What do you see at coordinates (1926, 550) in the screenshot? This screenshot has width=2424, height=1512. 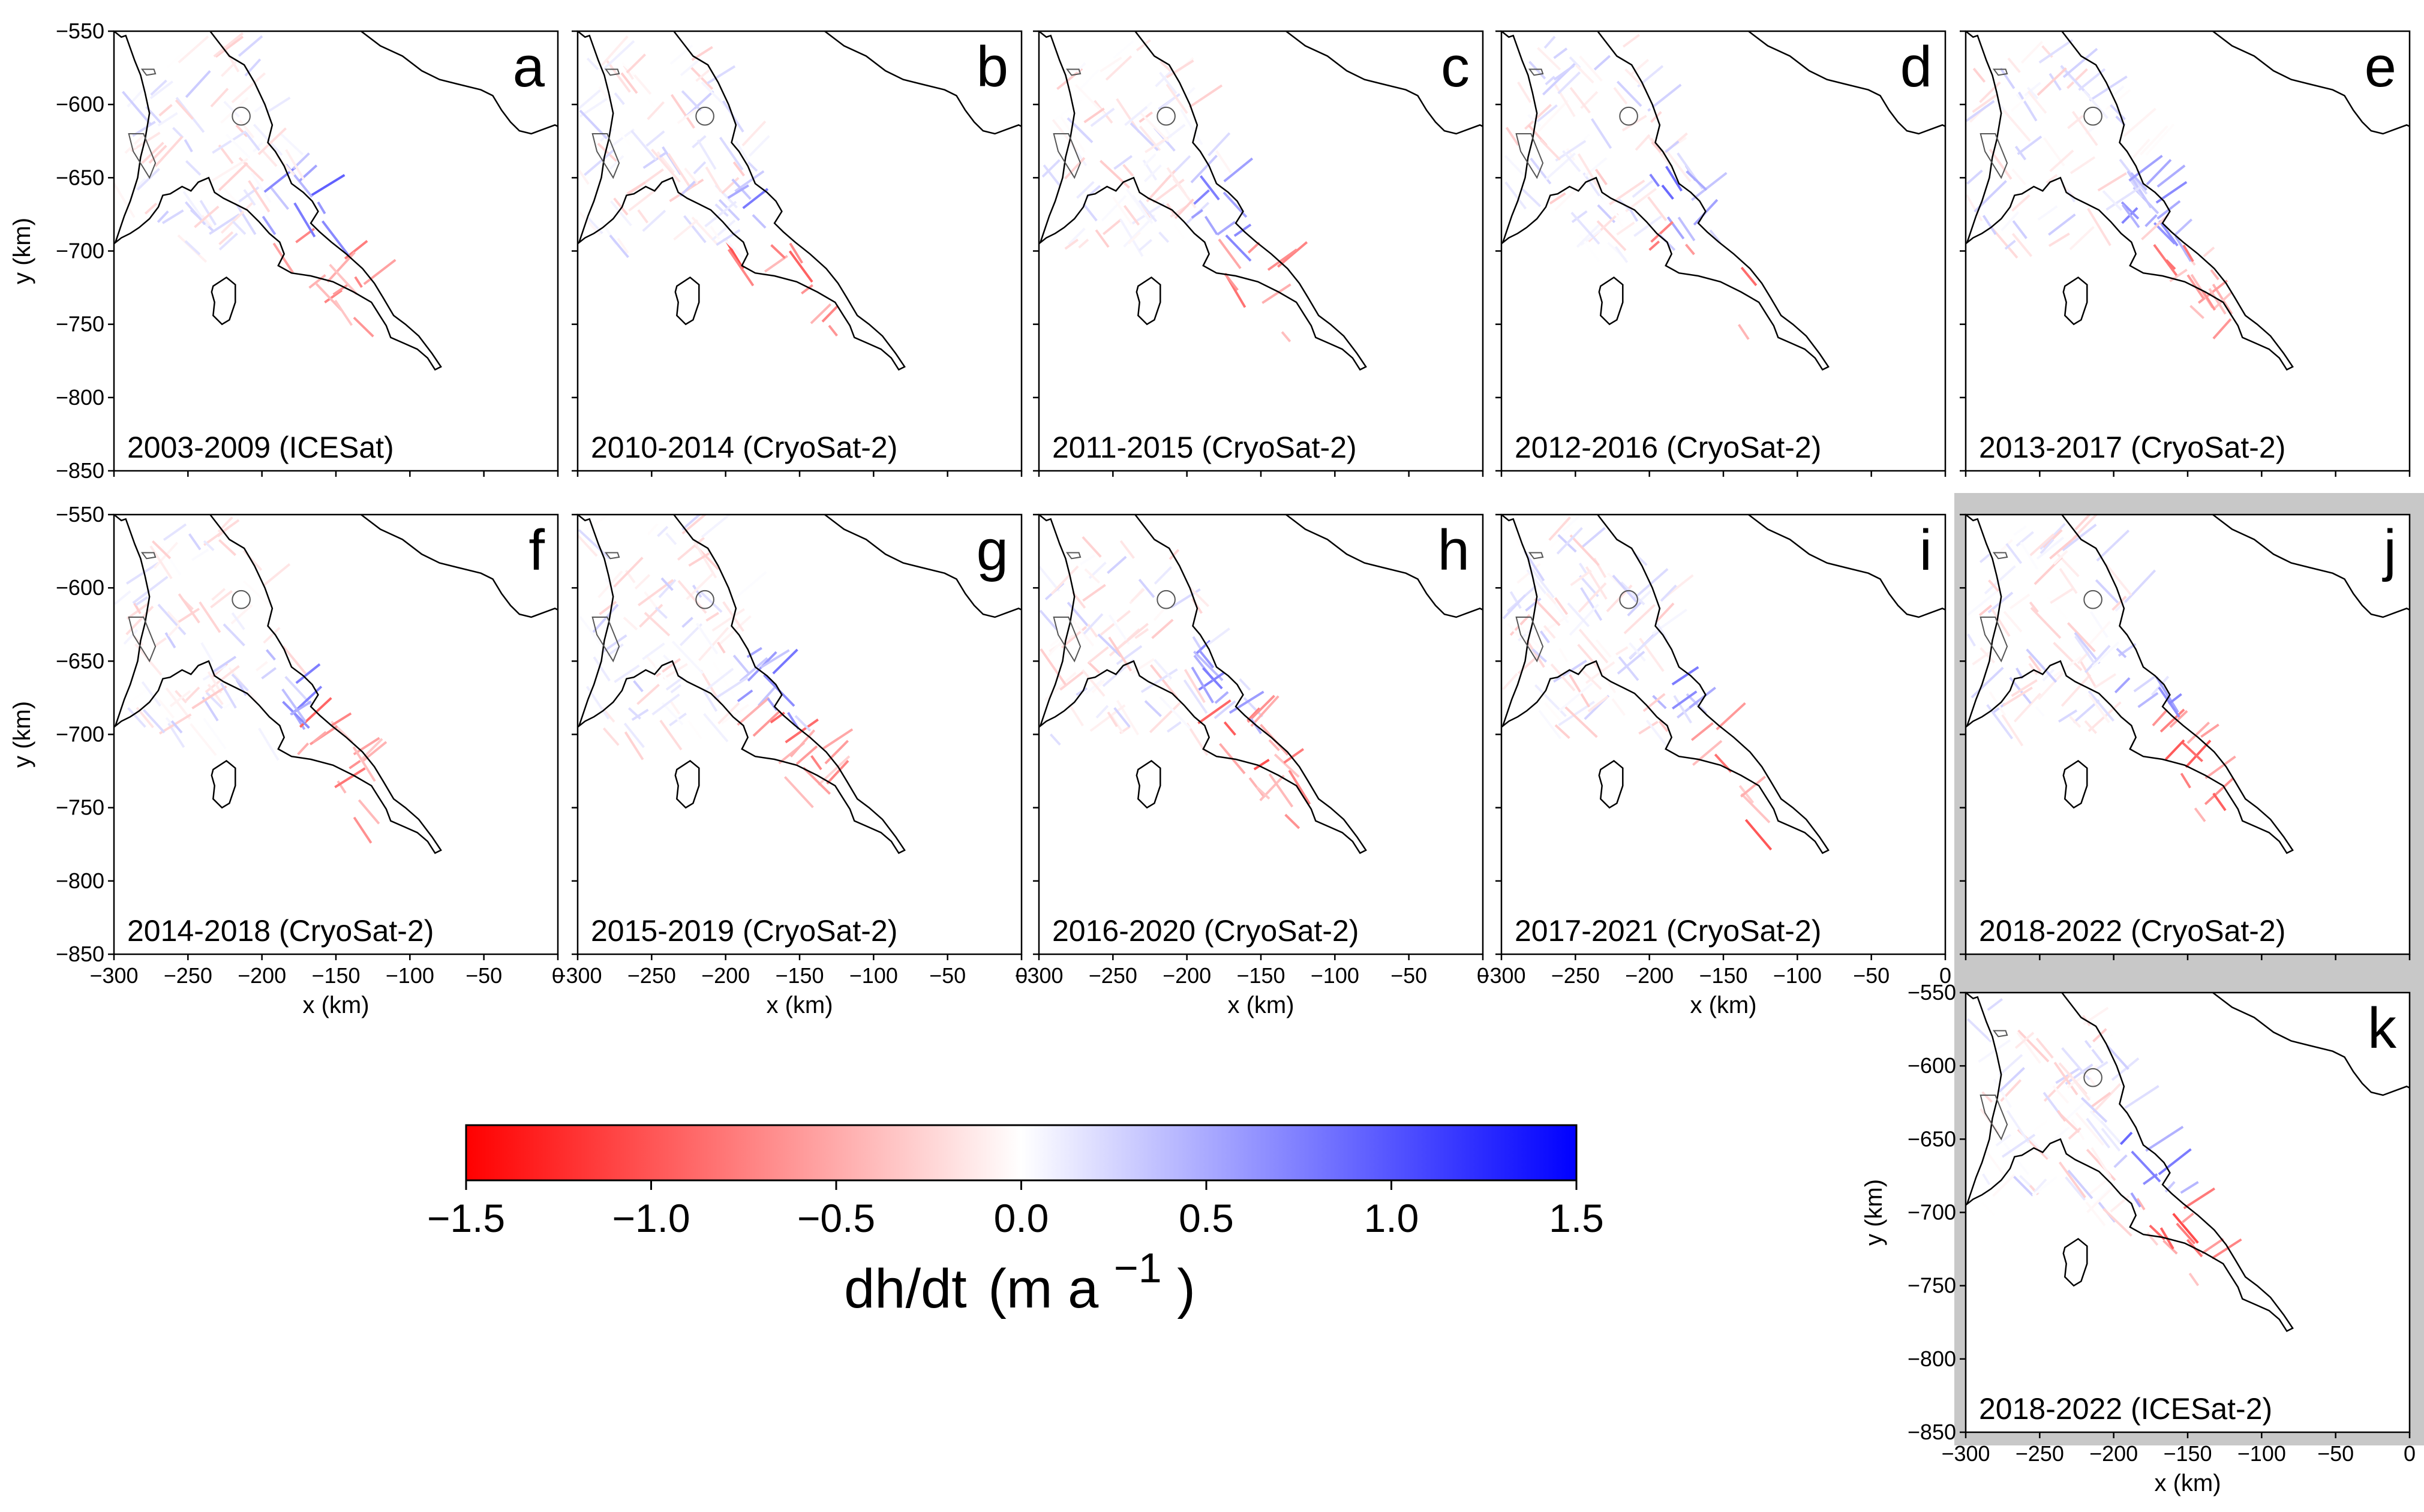 I see `panel-letter: i` at bounding box center [1926, 550].